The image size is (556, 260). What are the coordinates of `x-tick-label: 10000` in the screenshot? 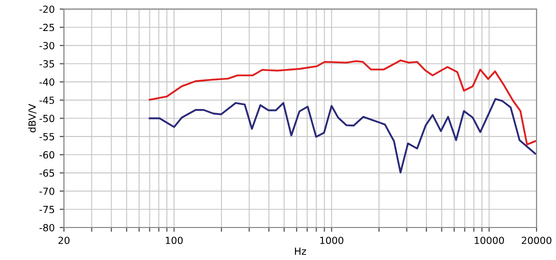 It's located at (489, 240).